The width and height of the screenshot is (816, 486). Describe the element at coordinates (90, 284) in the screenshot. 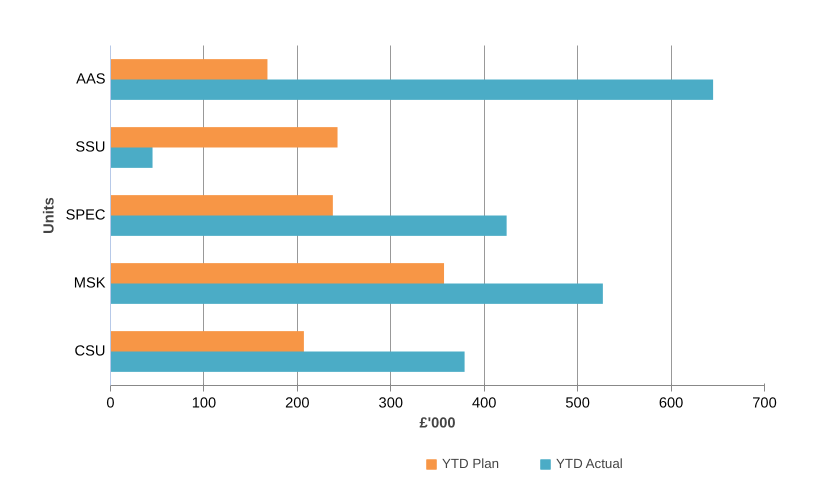

I see `y-tick-label: MSK` at that location.